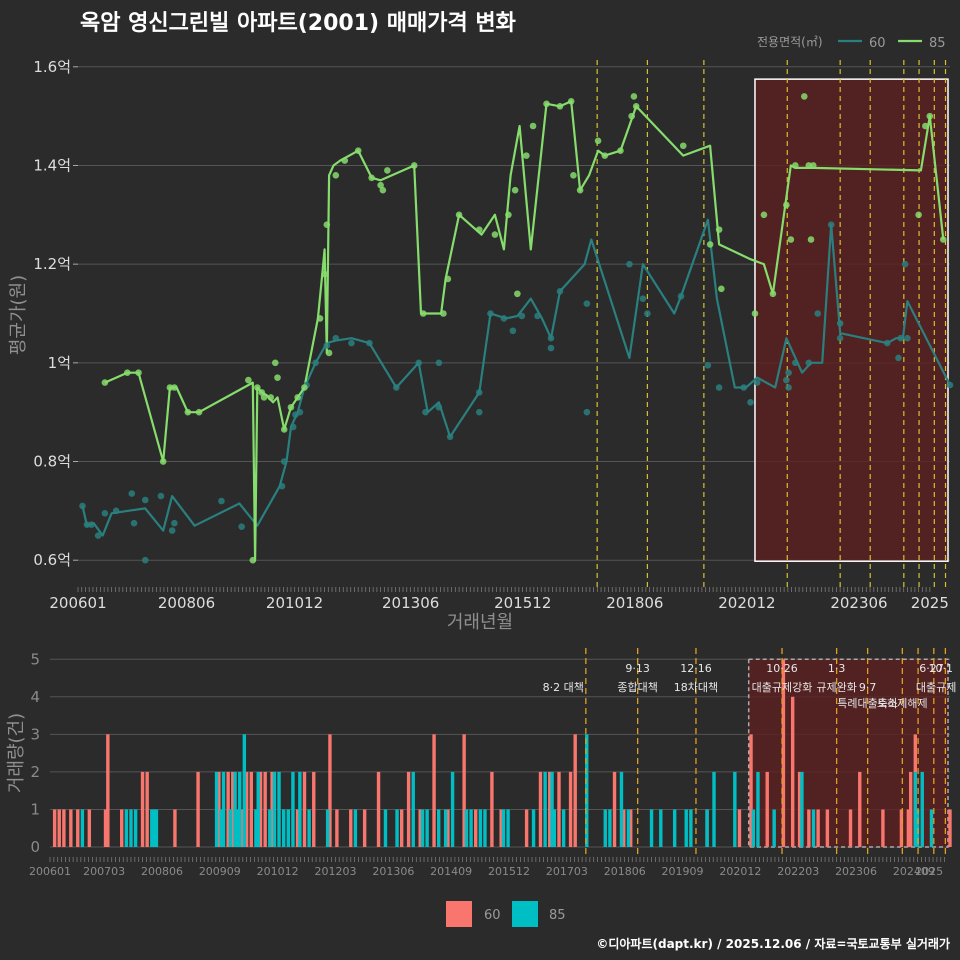  Describe the element at coordinates (16, 753) in the screenshot. I see `bottom-y-axis-title: 거래량(건)` at that location.